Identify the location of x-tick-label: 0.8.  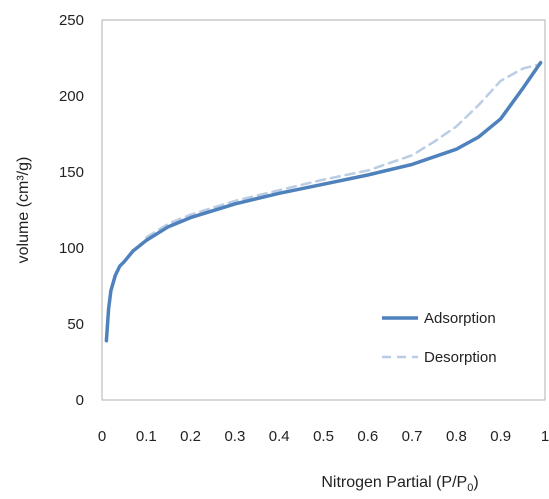
(456, 436).